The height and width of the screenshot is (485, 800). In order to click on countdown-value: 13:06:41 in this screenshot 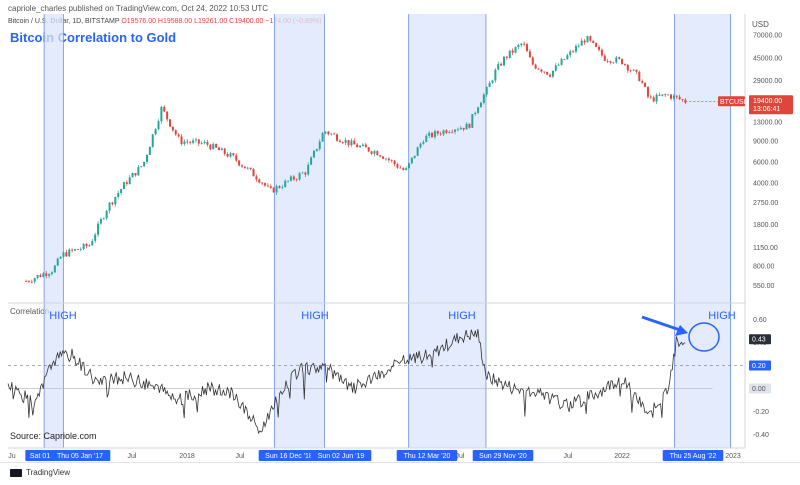, I will do `click(766, 109)`.